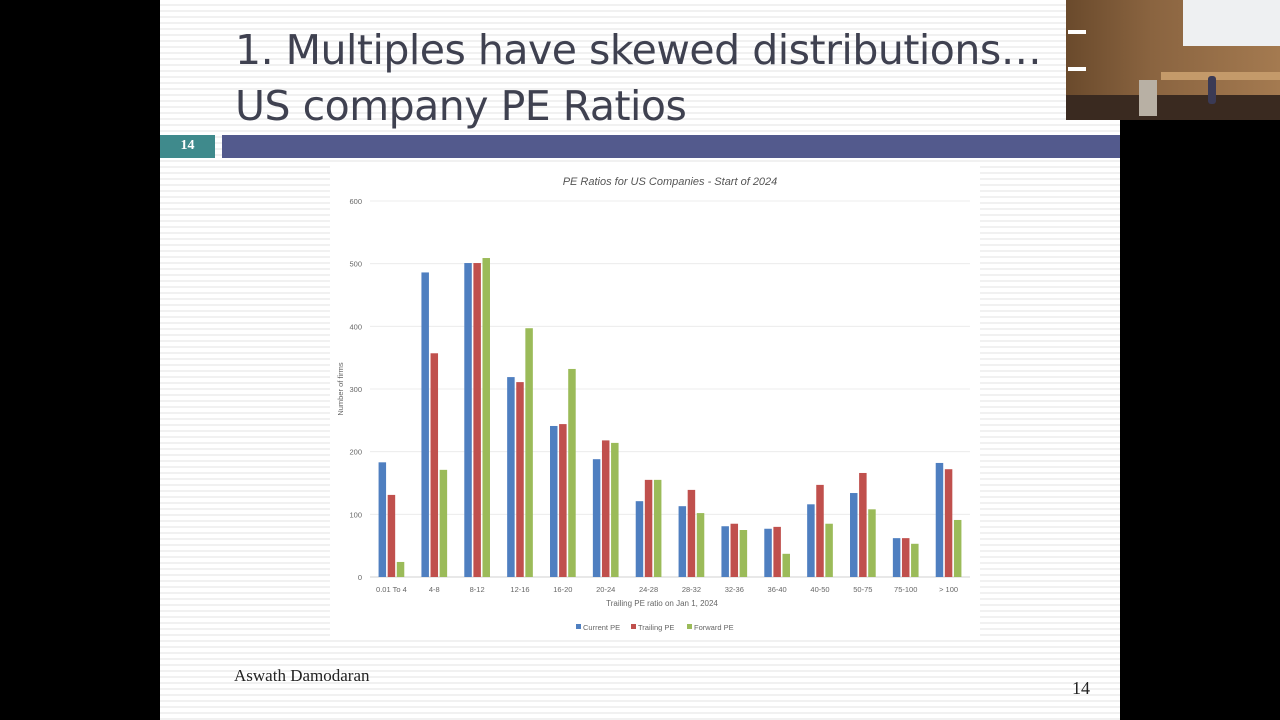 The width and height of the screenshot is (1280, 720). I want to click on x-tick-label: 32-36, so click(734, 589).